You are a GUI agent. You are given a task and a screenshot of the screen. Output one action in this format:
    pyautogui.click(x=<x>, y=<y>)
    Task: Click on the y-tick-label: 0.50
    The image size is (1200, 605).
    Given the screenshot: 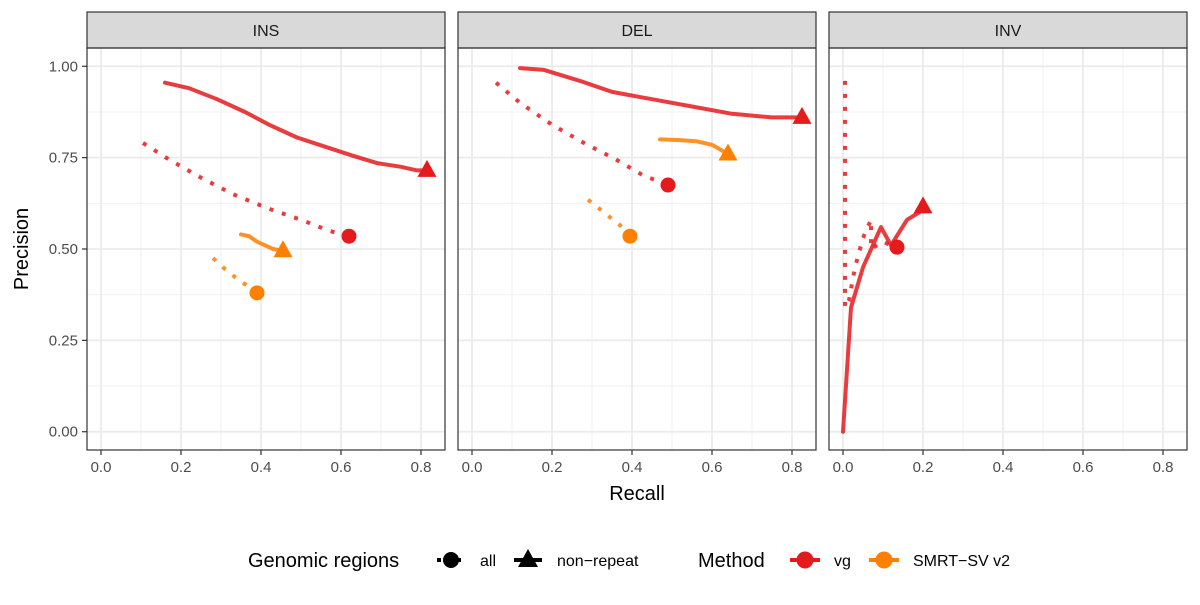 What is the action you would take?
    pyautogui.click(x=63, y=249)
    